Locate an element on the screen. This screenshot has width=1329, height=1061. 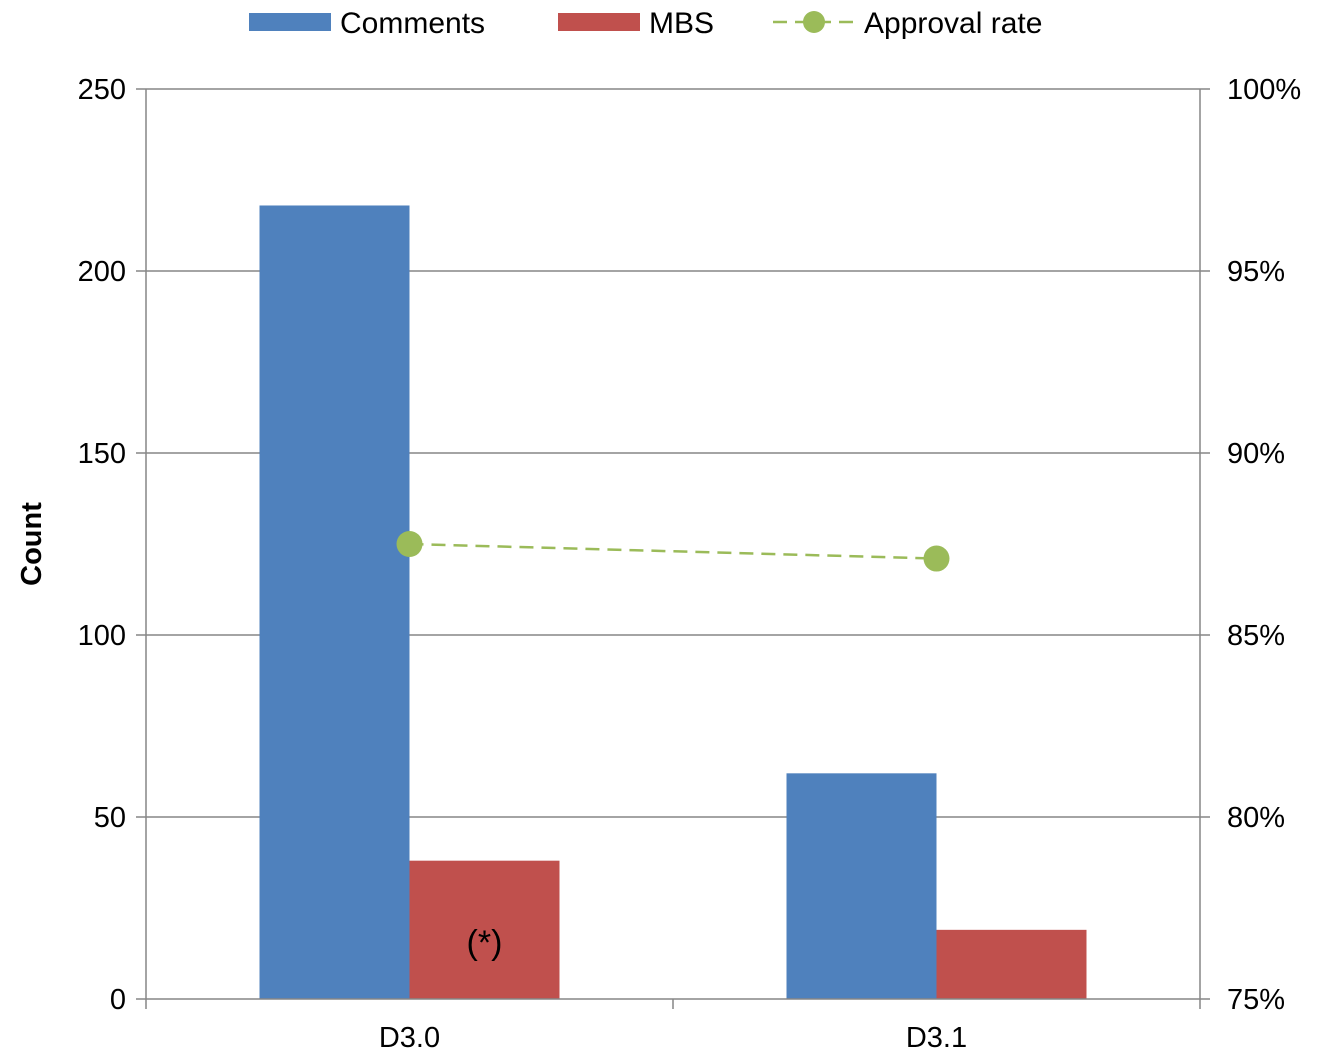
right-tick-label: 95% is located at coordinates (1256, 272).